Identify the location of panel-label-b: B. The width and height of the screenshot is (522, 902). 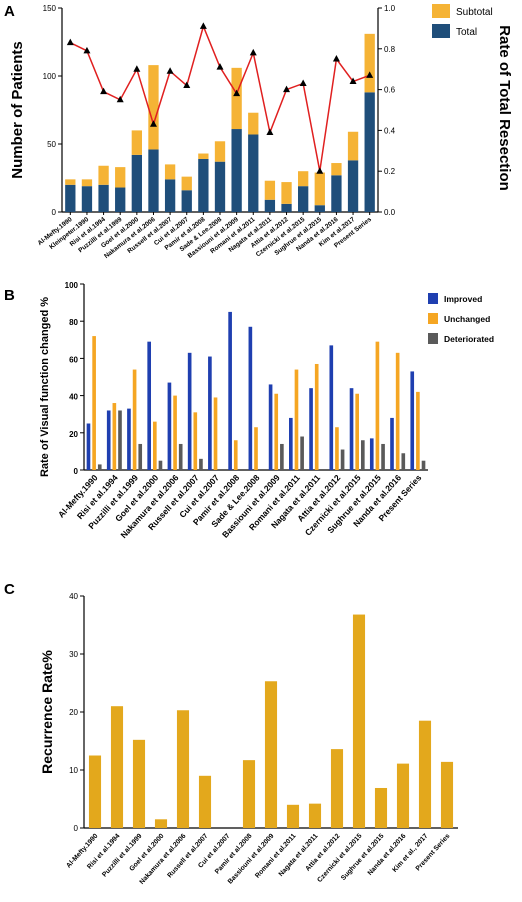
(9, 295).